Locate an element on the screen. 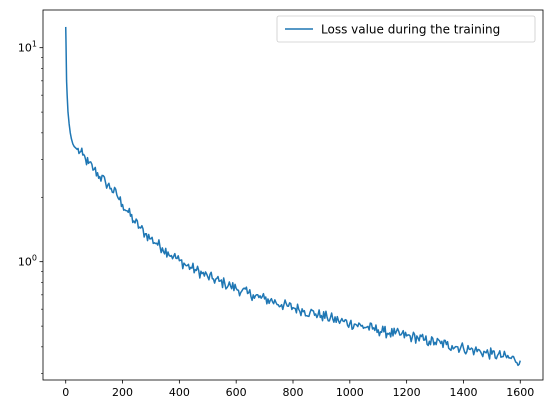  legend: Loss value during the training is located at coordinates (406, 29).